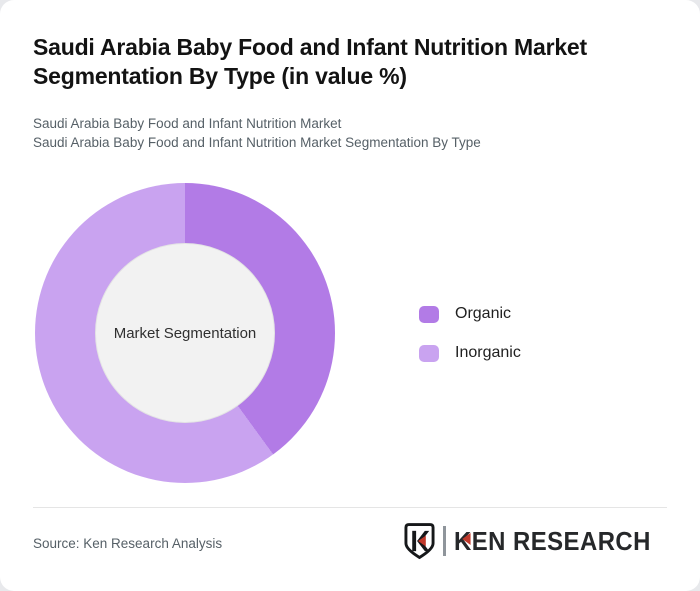 The height and width of the screenshot is (591, 700). I want to click on donut-center-label: Market Segmentation, so click(185, 333).